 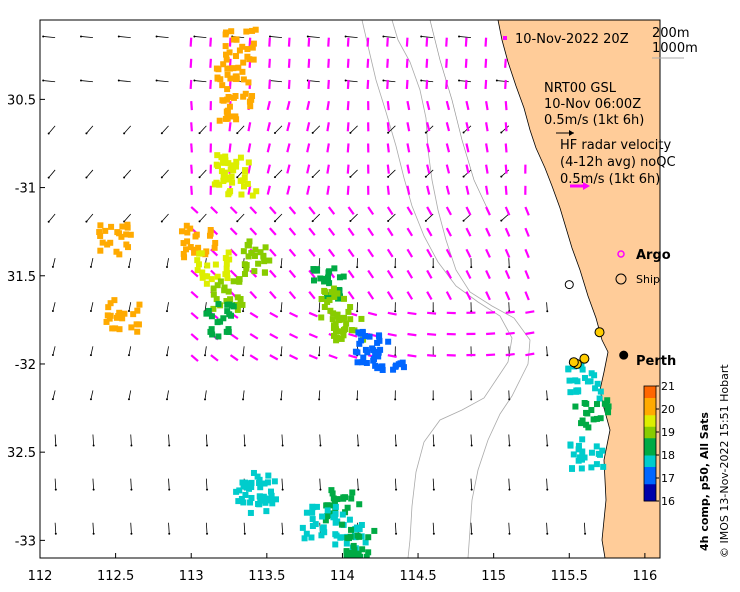 I want to click on colorbar-frame, so click(x=650, y=443).